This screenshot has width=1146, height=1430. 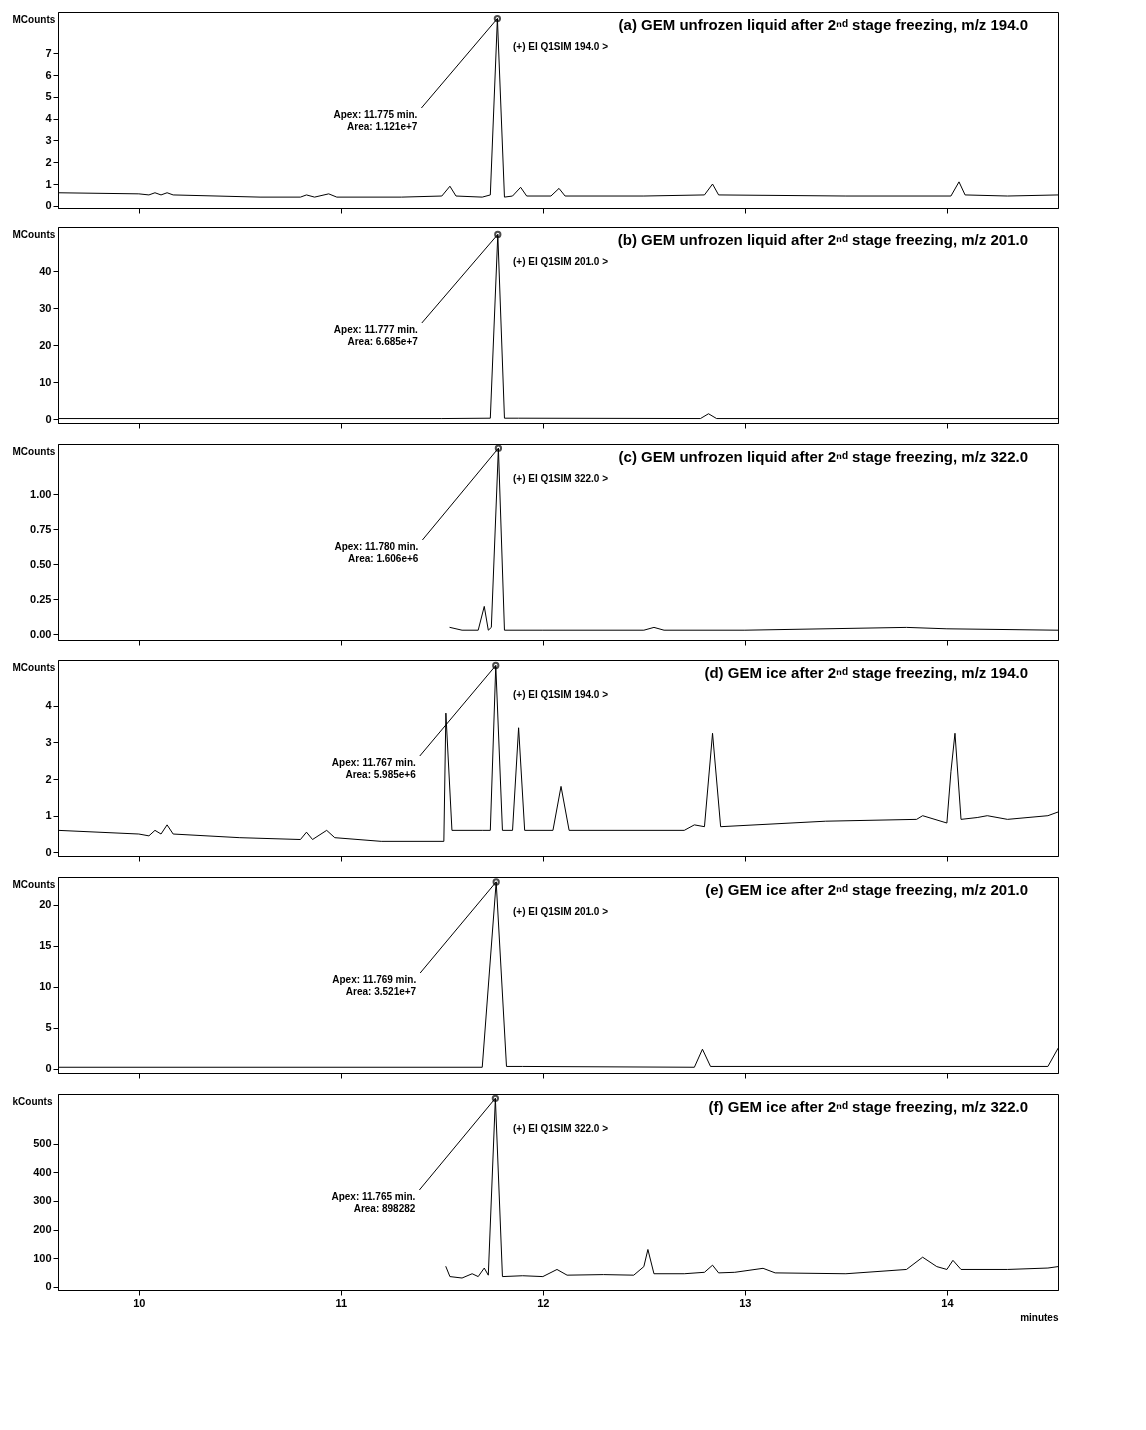 I want to click on y-tick-label: 500, so click(x=42, y=1143).